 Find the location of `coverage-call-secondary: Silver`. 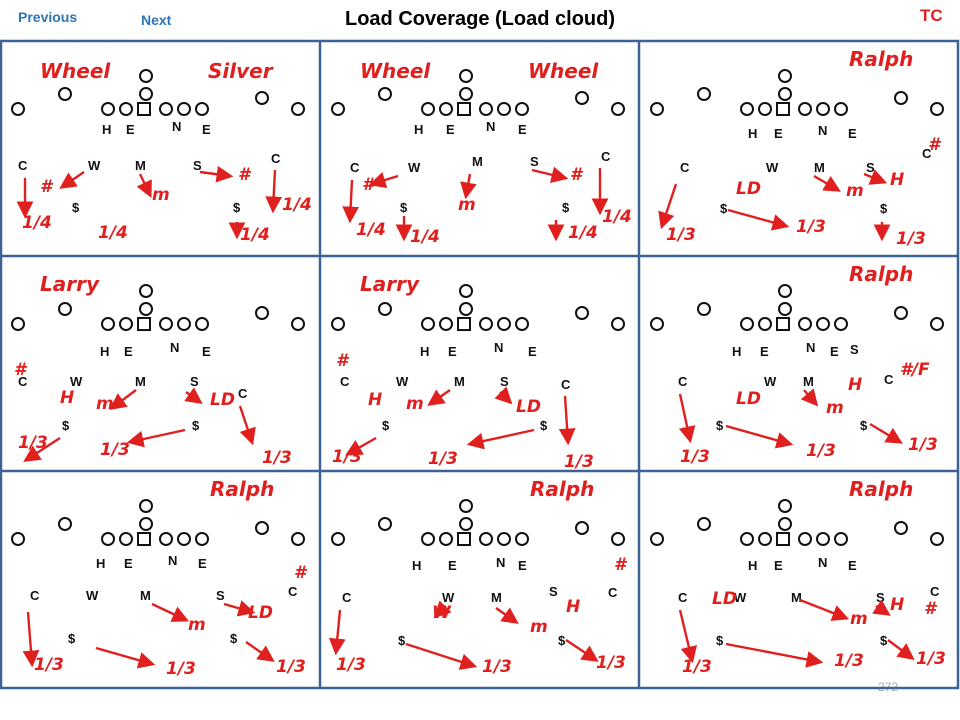

coverage-call-secondary: Silver is located at coordinates (241, 71).